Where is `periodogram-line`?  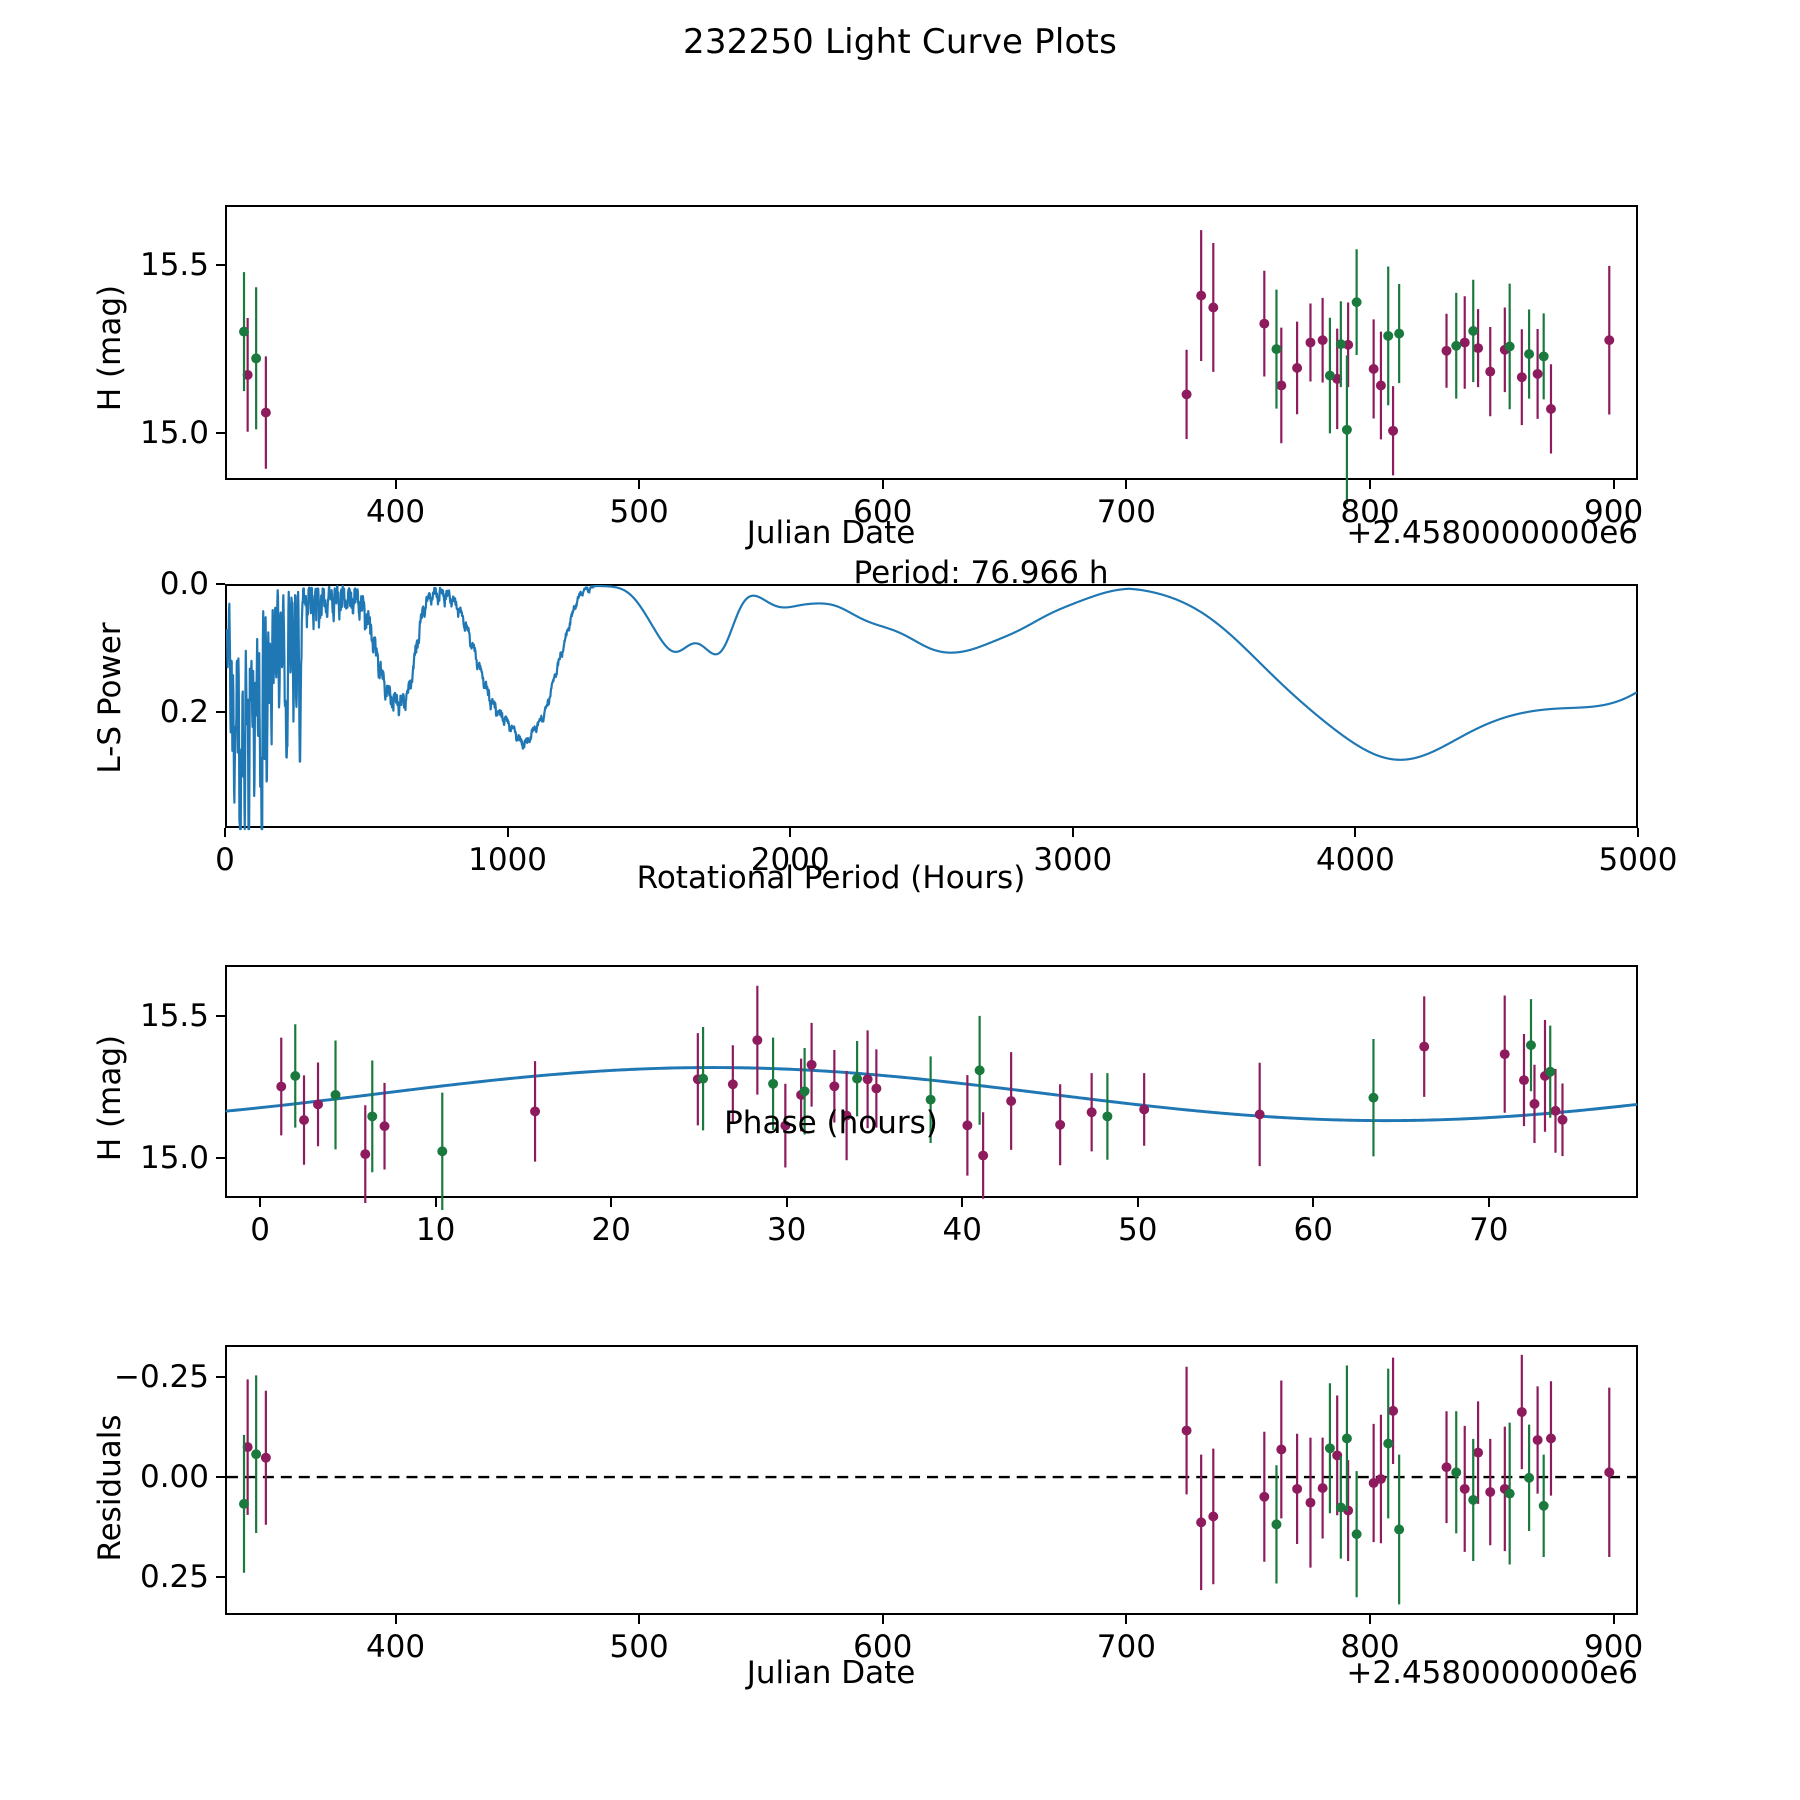
periodogram-line is located at coordinates (931, 707).